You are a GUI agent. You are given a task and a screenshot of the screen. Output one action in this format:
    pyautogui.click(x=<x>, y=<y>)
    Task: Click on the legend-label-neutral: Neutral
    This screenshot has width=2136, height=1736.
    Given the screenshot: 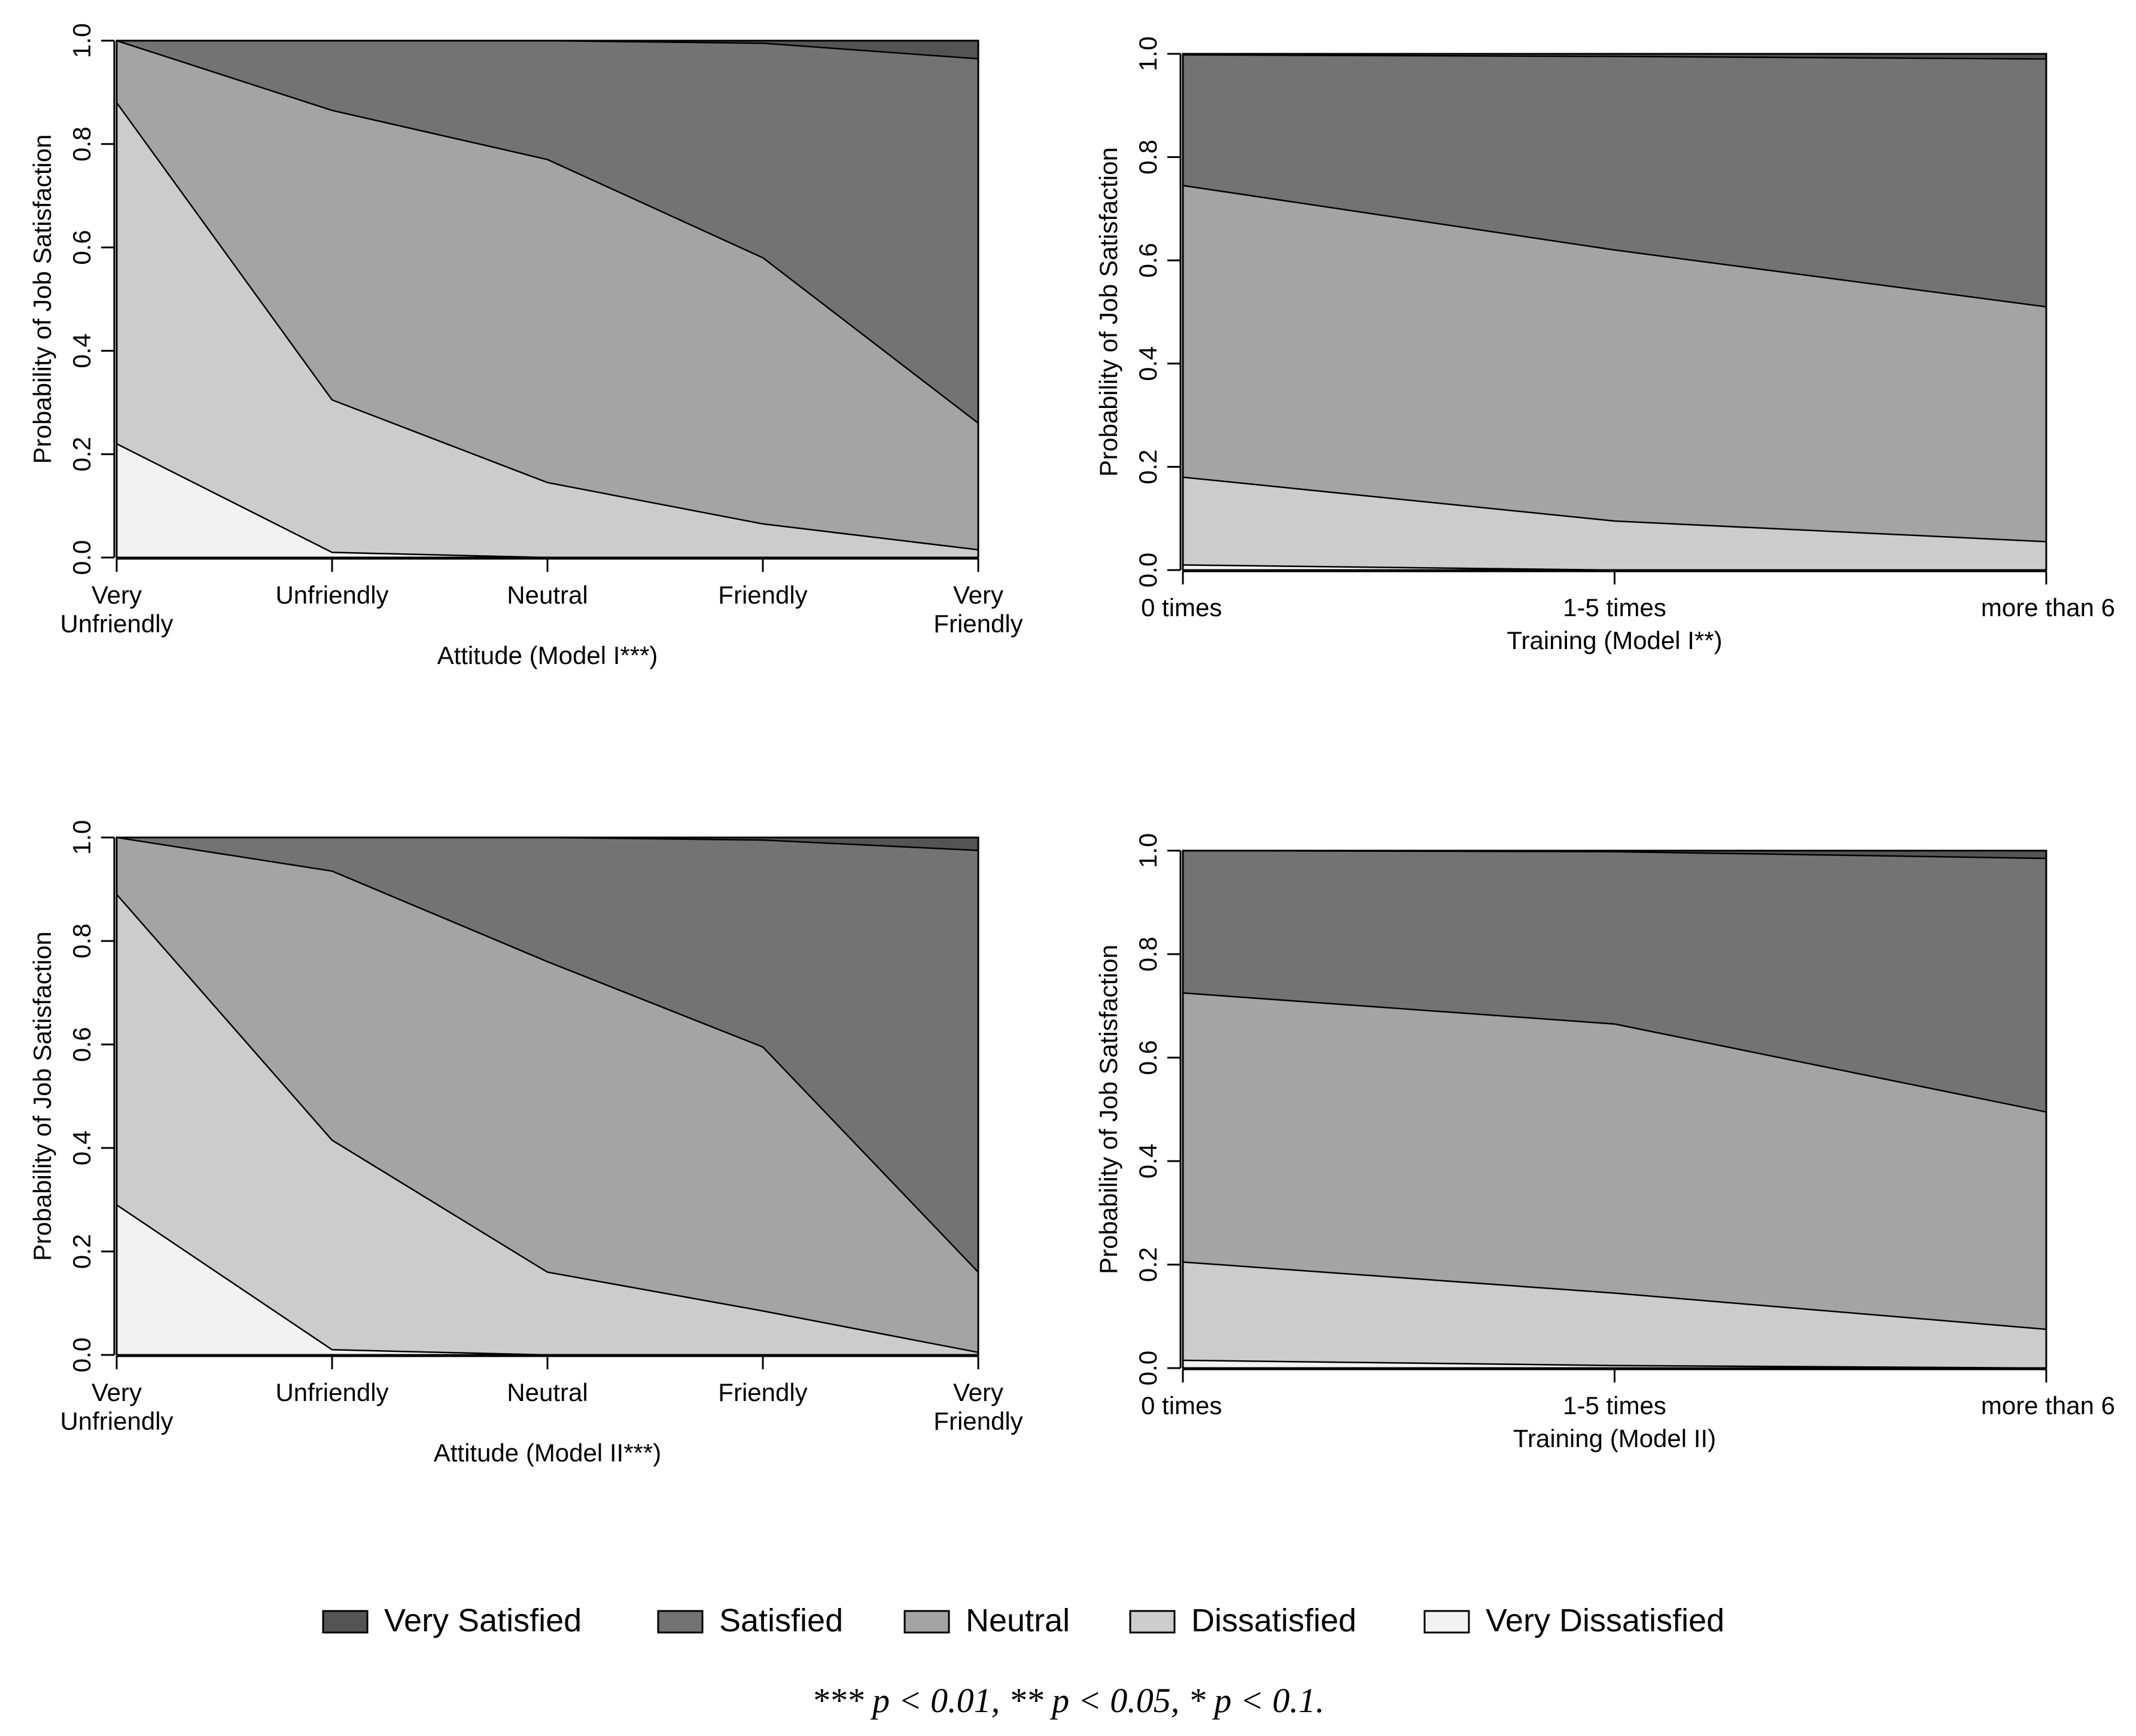 What is the action you would take?
    pyautogui.click(x=1018, y=1620)
    